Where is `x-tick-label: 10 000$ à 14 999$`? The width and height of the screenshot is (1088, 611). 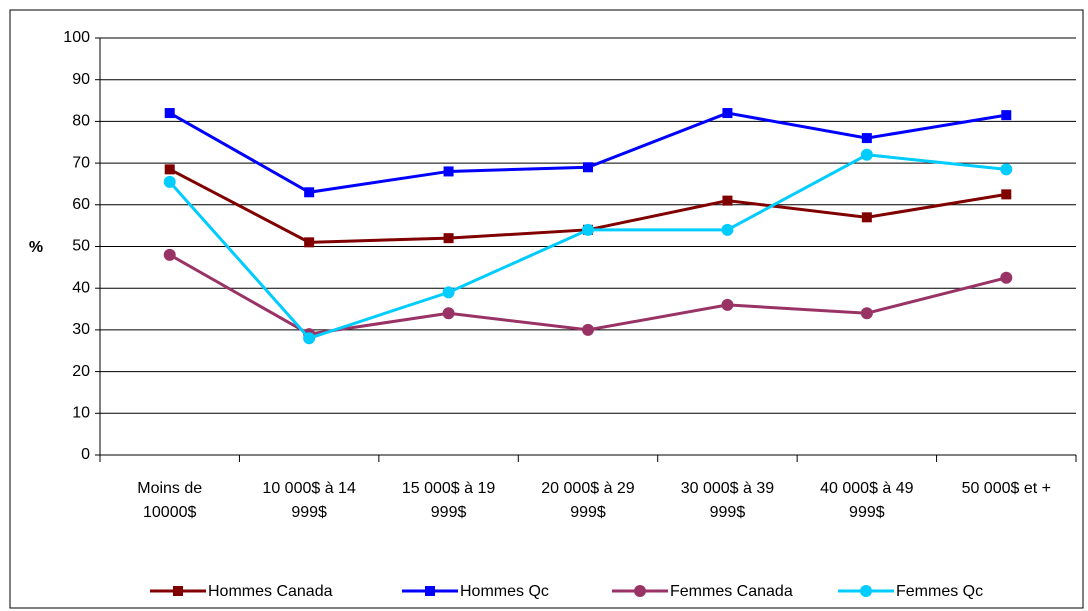
x-tick-label: 10 000$ à 14 999$ is located at coordinates (309, 500).